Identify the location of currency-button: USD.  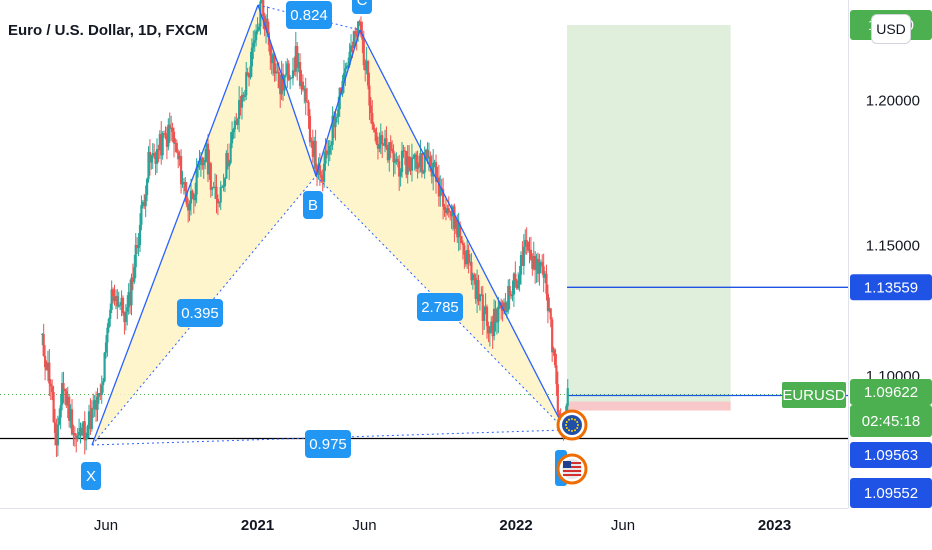
(891, 29).